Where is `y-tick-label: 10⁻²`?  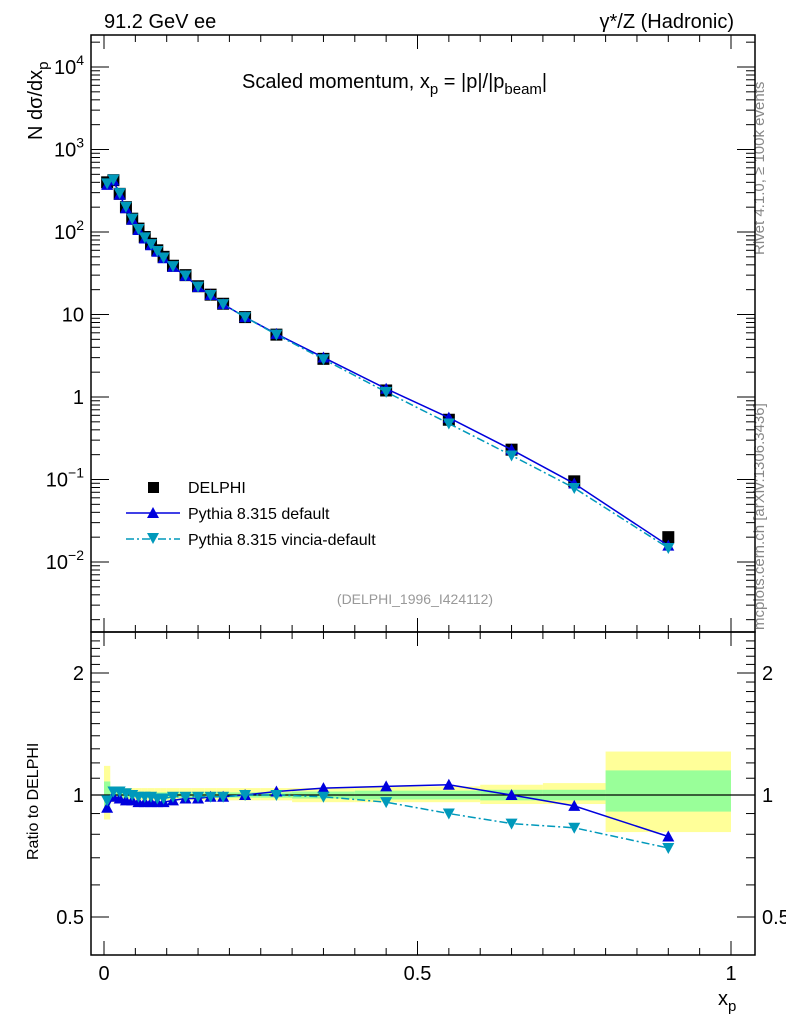 y-tick-label: 10⁻² is located at coordinates (65, 560).